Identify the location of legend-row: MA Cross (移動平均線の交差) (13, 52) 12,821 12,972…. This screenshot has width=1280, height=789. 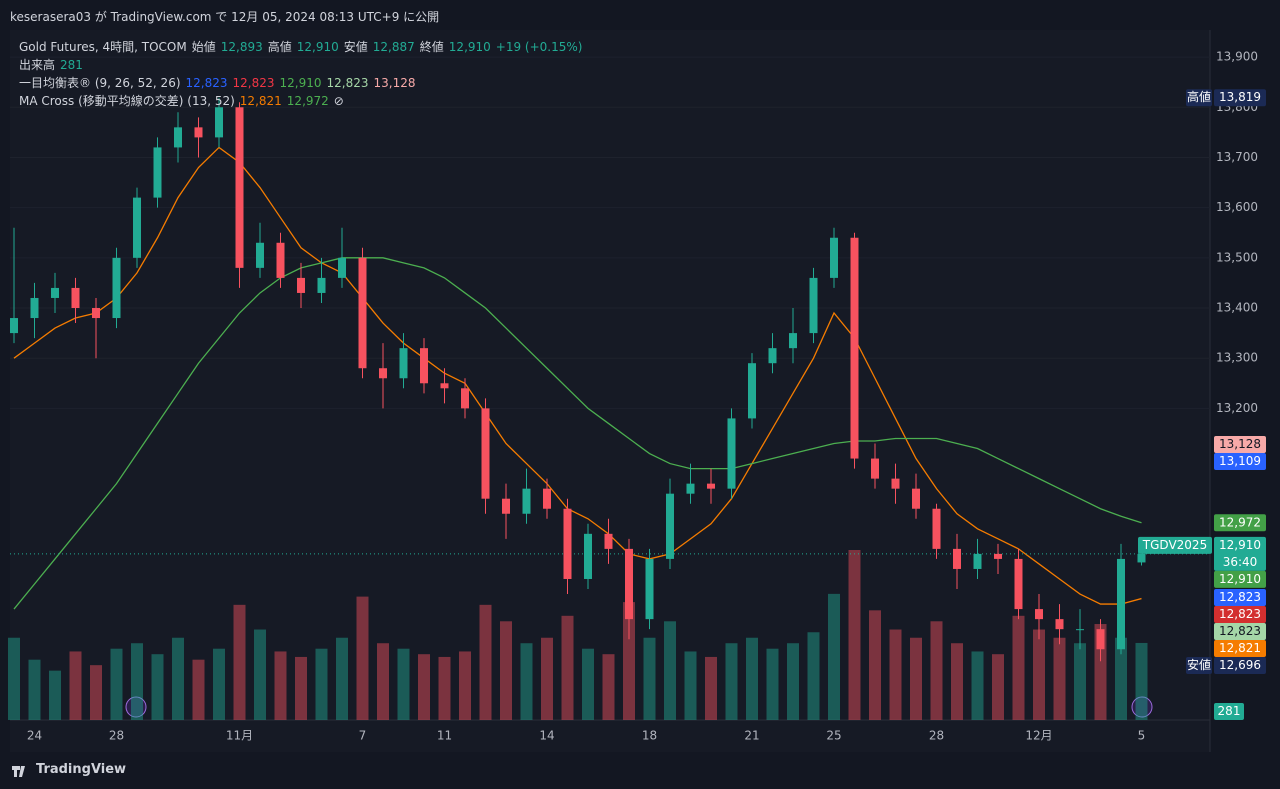
(303, 101).